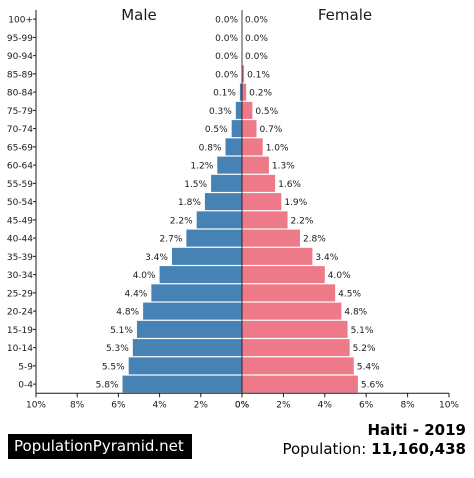  What do you see at coordinates (121, 331) in the screenshot?
I see `male-value-label: 5.1%` at bounding box center [121, 331].